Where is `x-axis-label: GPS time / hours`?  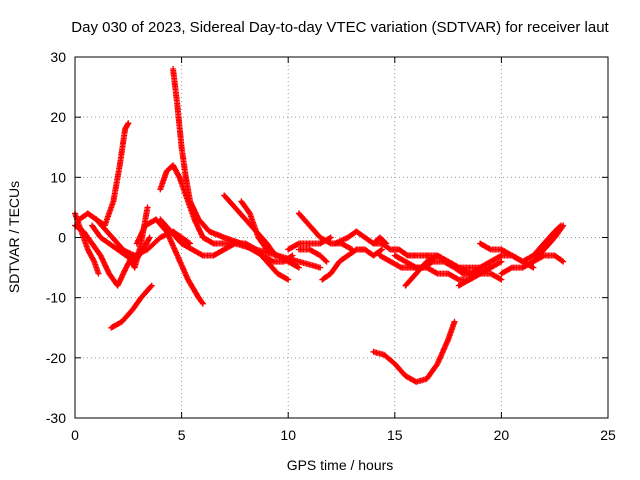
x-axis-label: GPS time / hours is located at coordinates (340, 465).